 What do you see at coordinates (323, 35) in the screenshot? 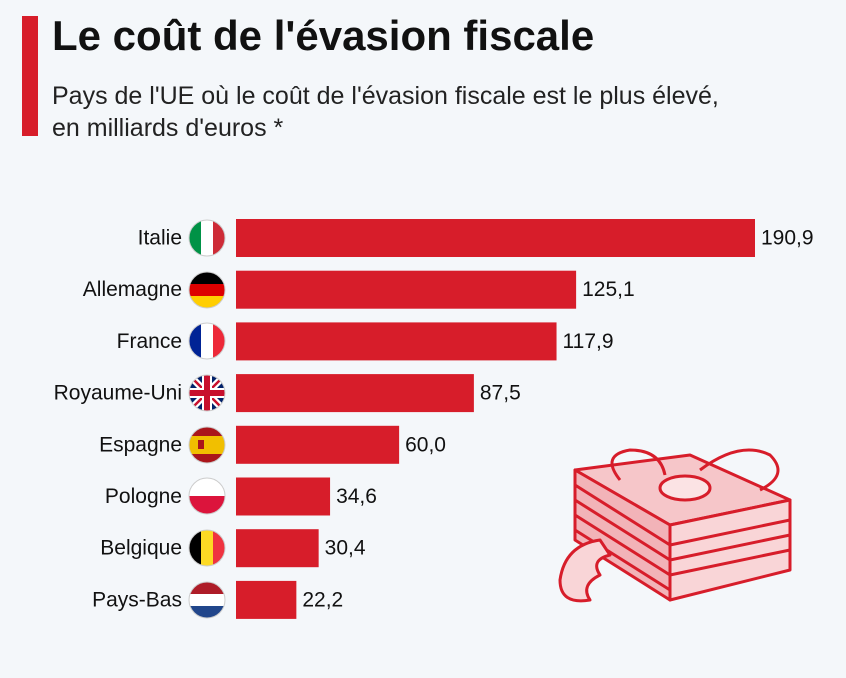
I see `chart-title: Le coût de l'évasion fiscale` at bounding box center [323, 35].